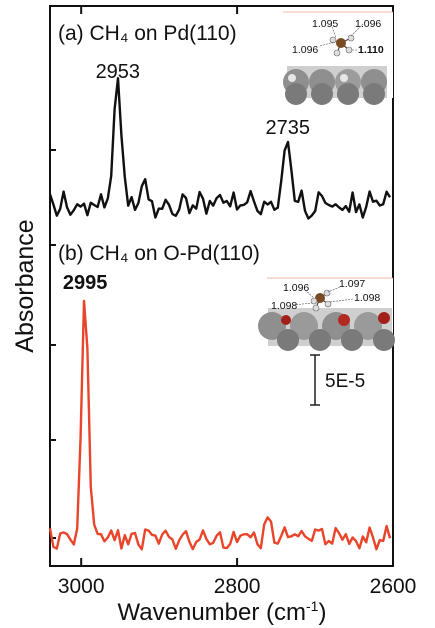 Image resolution: width=435 pixels, height=628 pixels. What do you see at coordinates (296, 288) in the screenshot?
I see `inset-b-label-1: 1.096` at bounding box center [296, 288].